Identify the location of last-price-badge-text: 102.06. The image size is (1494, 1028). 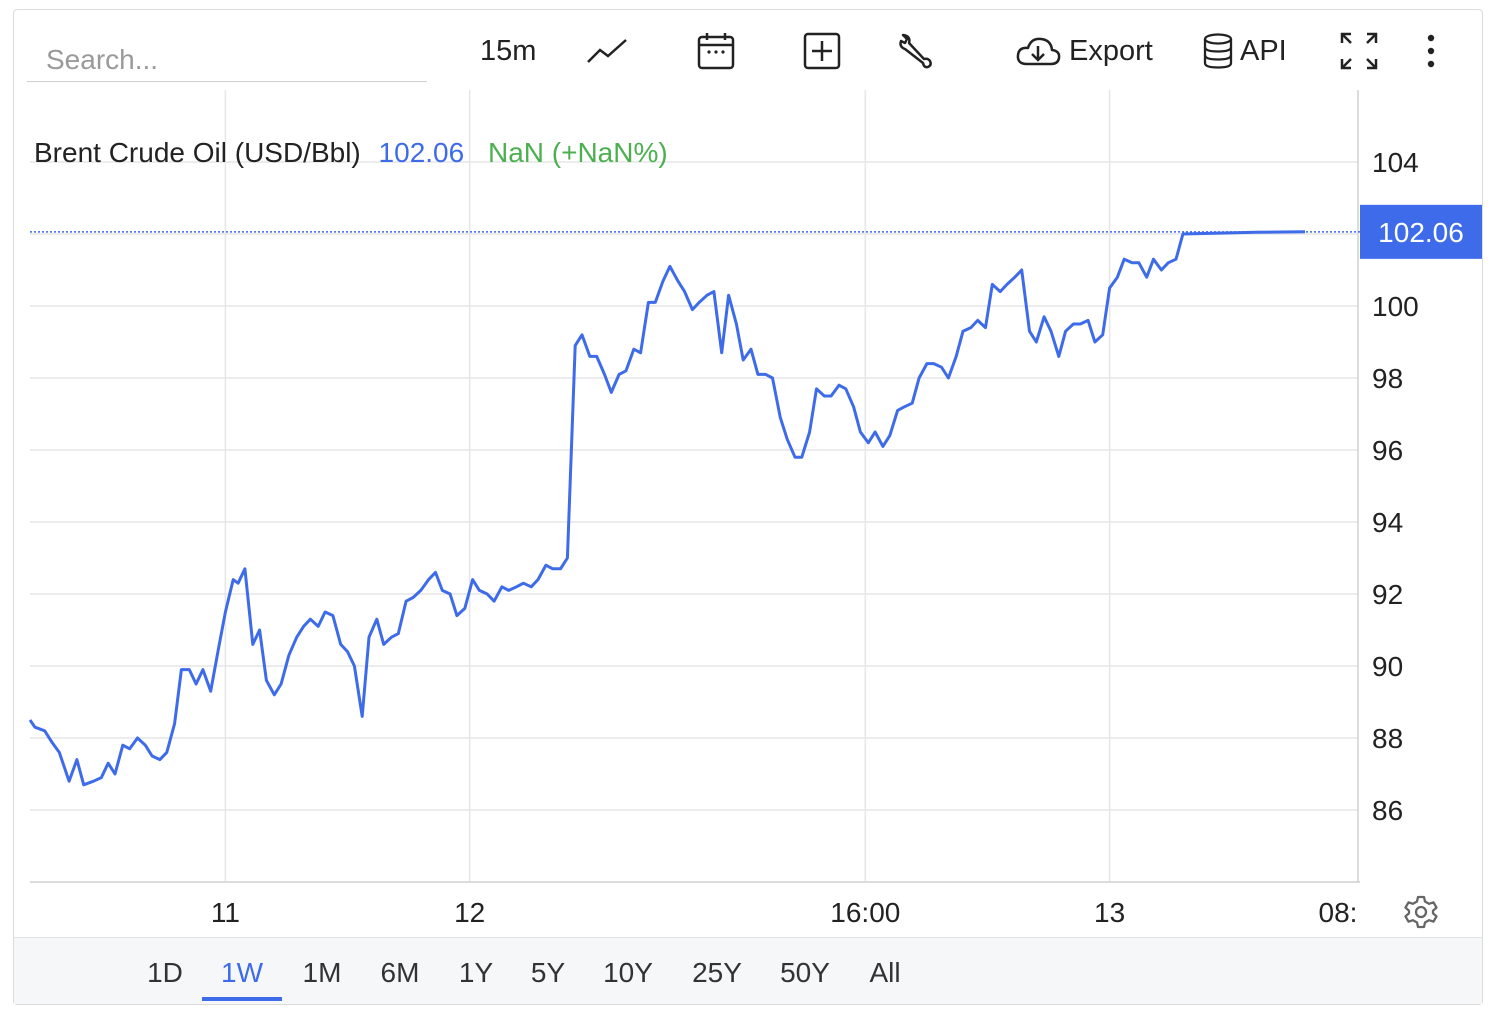
(1421, 232).